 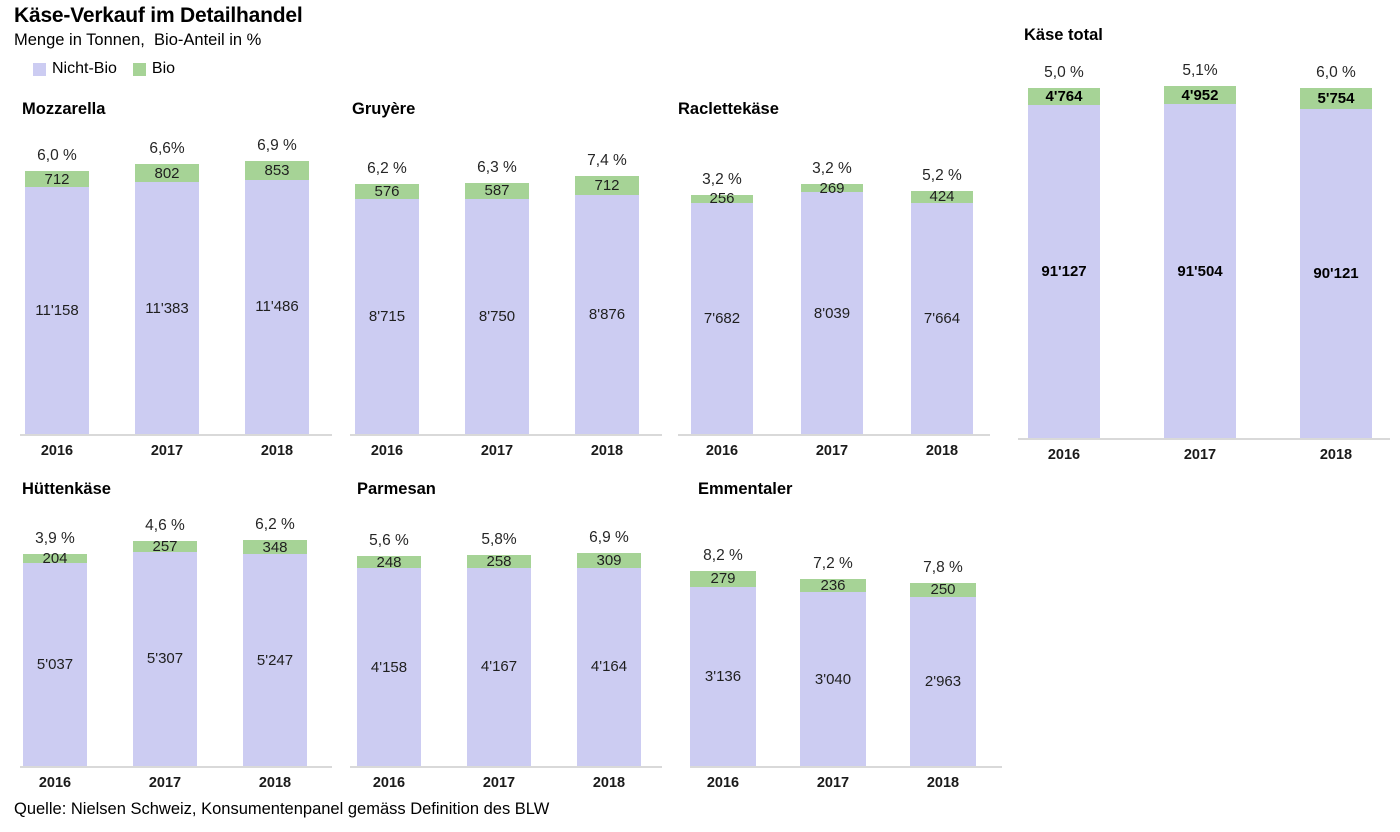 I want to click on legend-label-bio: Bio, so click(x=163, y=68).